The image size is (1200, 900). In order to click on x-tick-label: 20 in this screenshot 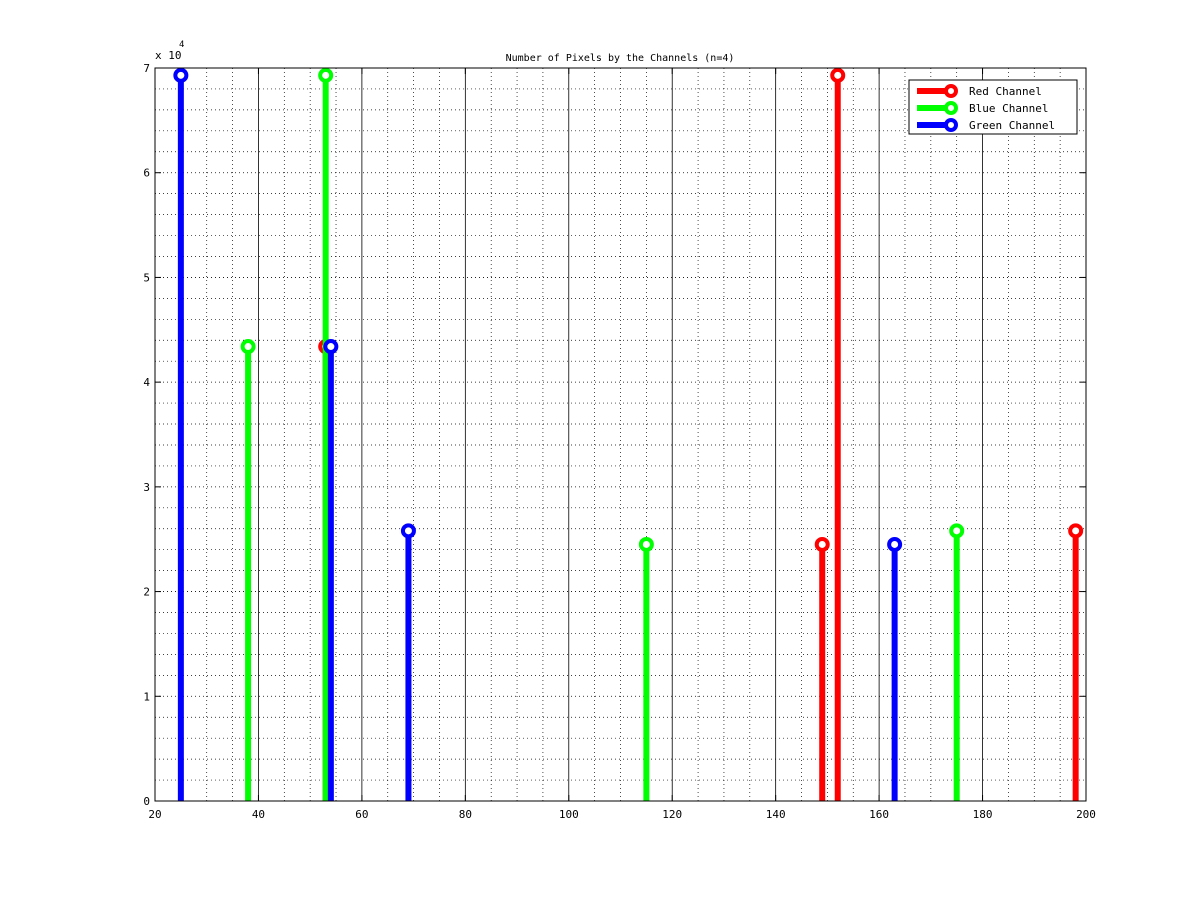, I will do `click(154, 814)`.